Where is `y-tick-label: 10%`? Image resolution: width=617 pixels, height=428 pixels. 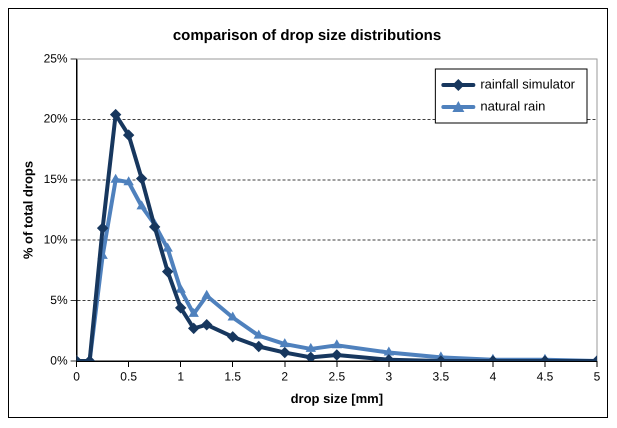 y-tick-label: 10% is located at coordinates (56, 239).